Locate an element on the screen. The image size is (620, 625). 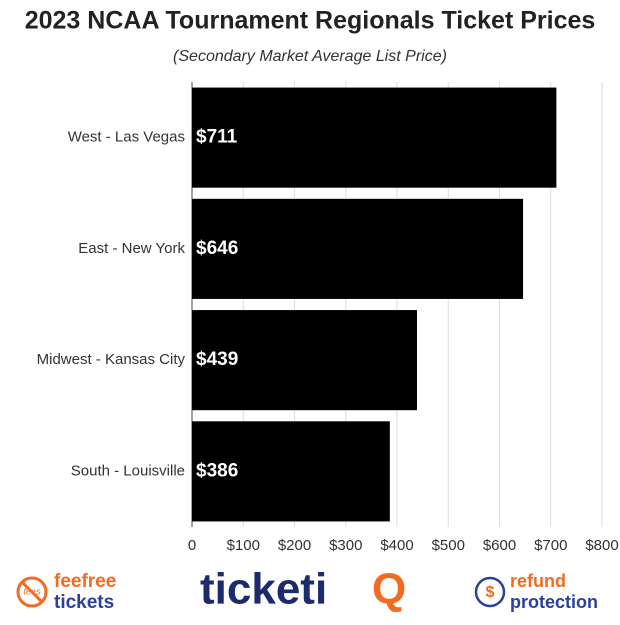
fees-icon-slash is located at coordinates (32, 592).